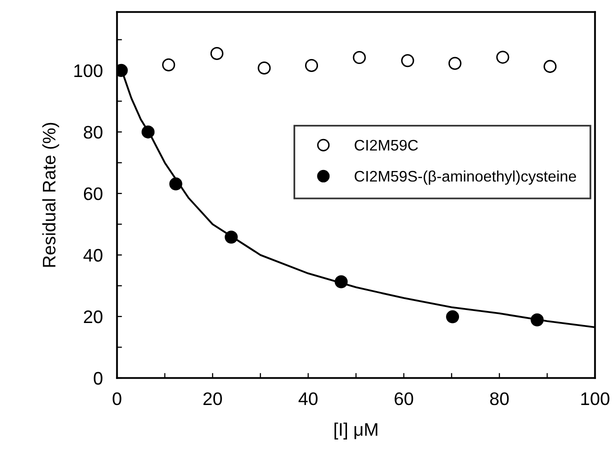 This screenshot has height=463, width=613. What do you see at coordinates (93, 132) in the screenshot?
I see `y-tick-label: 80` at bounding box center [93, 132].